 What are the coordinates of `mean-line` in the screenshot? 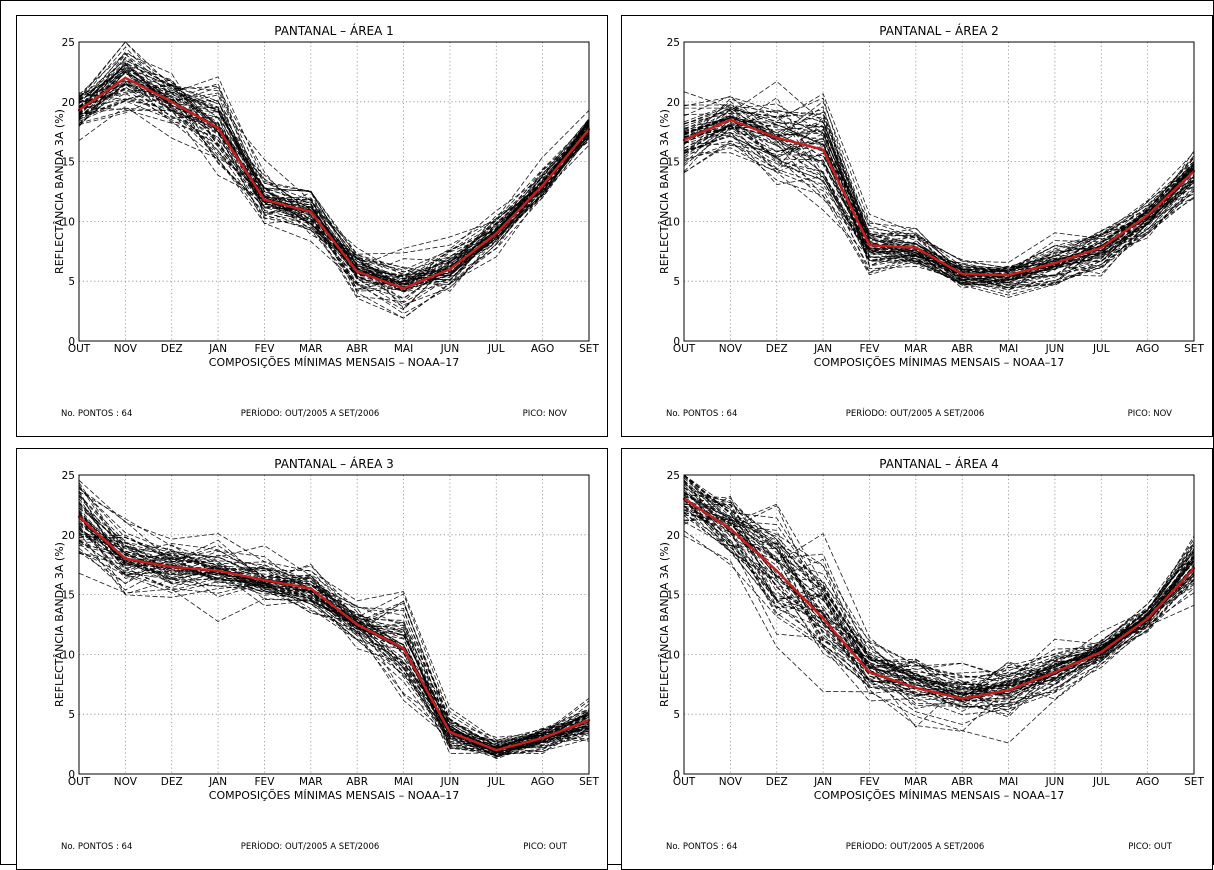 It's located at (334, 183).